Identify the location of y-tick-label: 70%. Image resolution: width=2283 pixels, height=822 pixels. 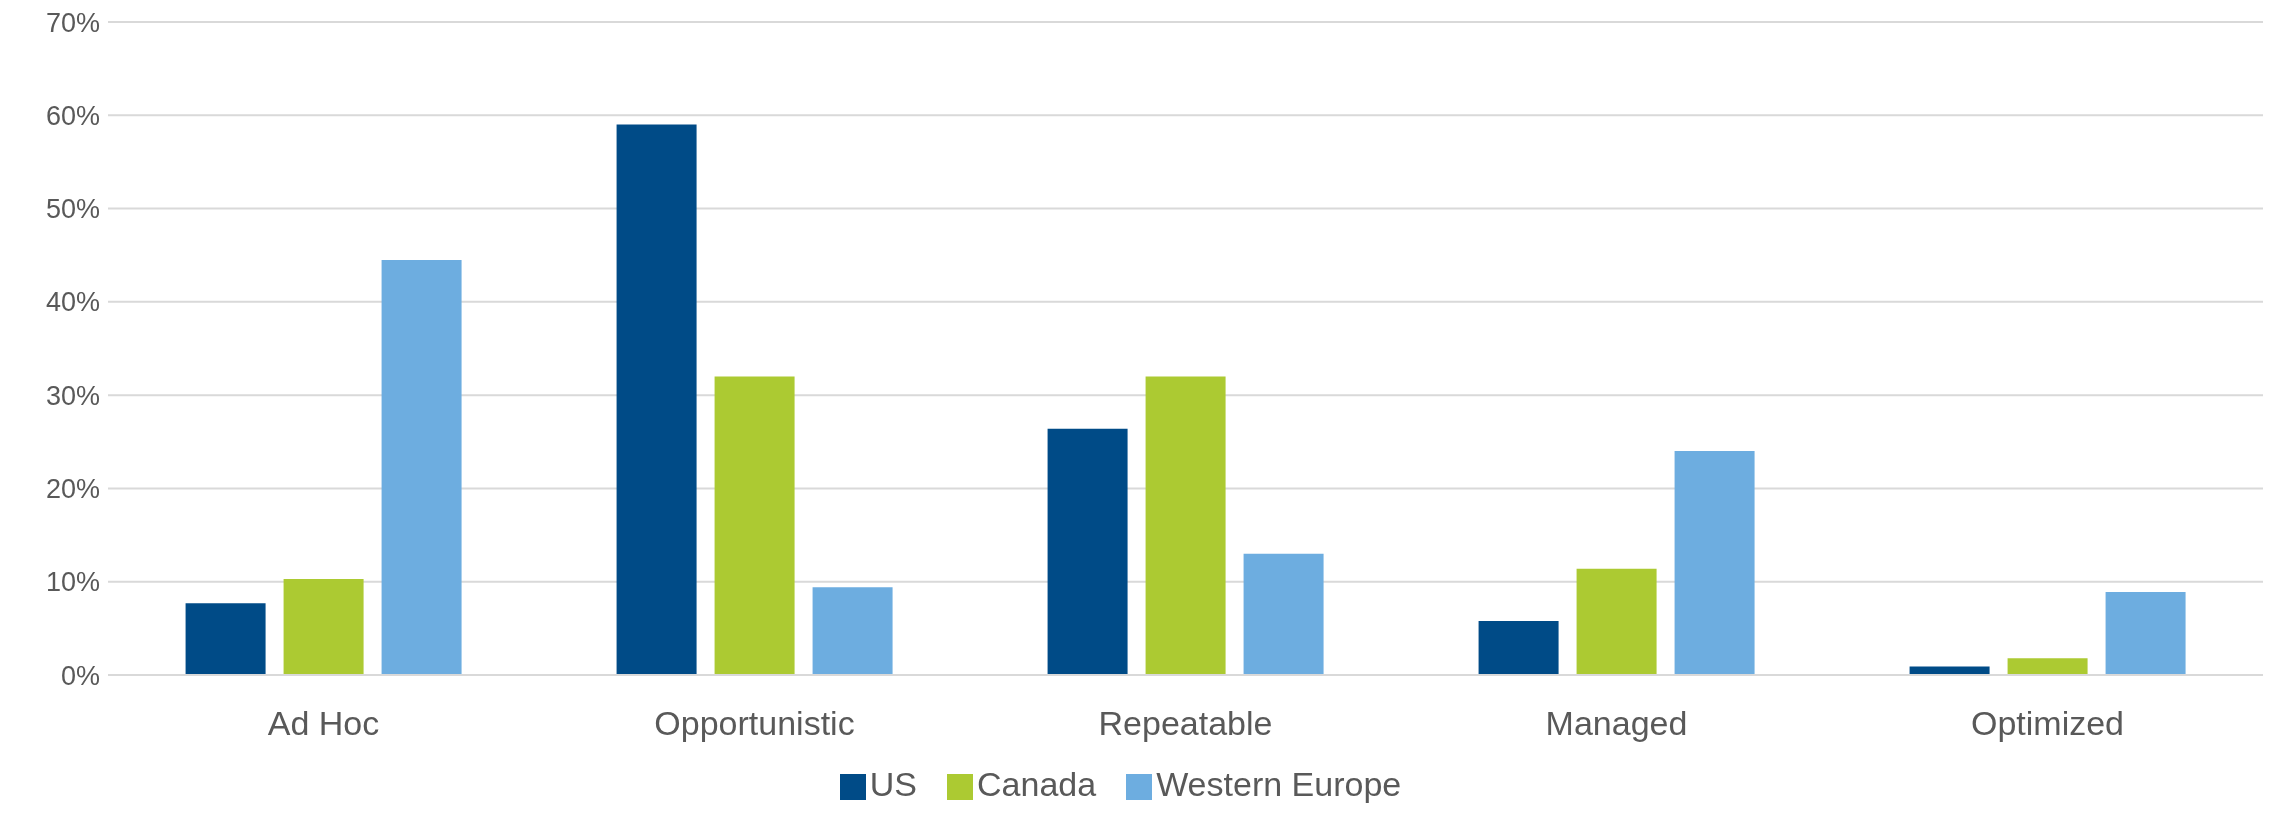
(72, 22).